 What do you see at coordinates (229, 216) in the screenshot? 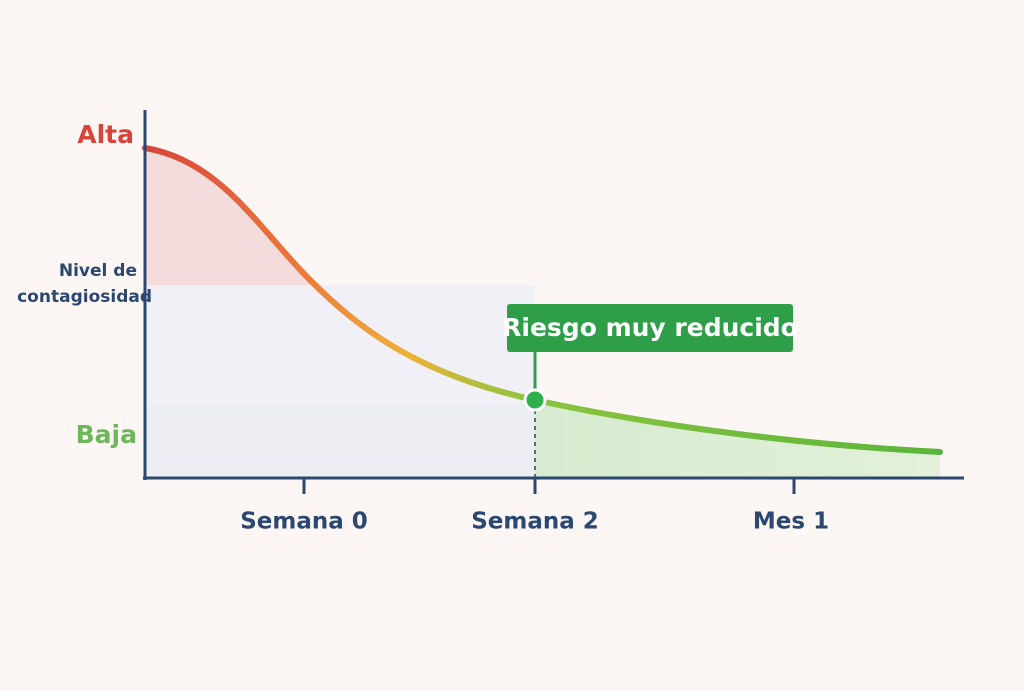
I see `high-area` at bounding box center [229, 216].